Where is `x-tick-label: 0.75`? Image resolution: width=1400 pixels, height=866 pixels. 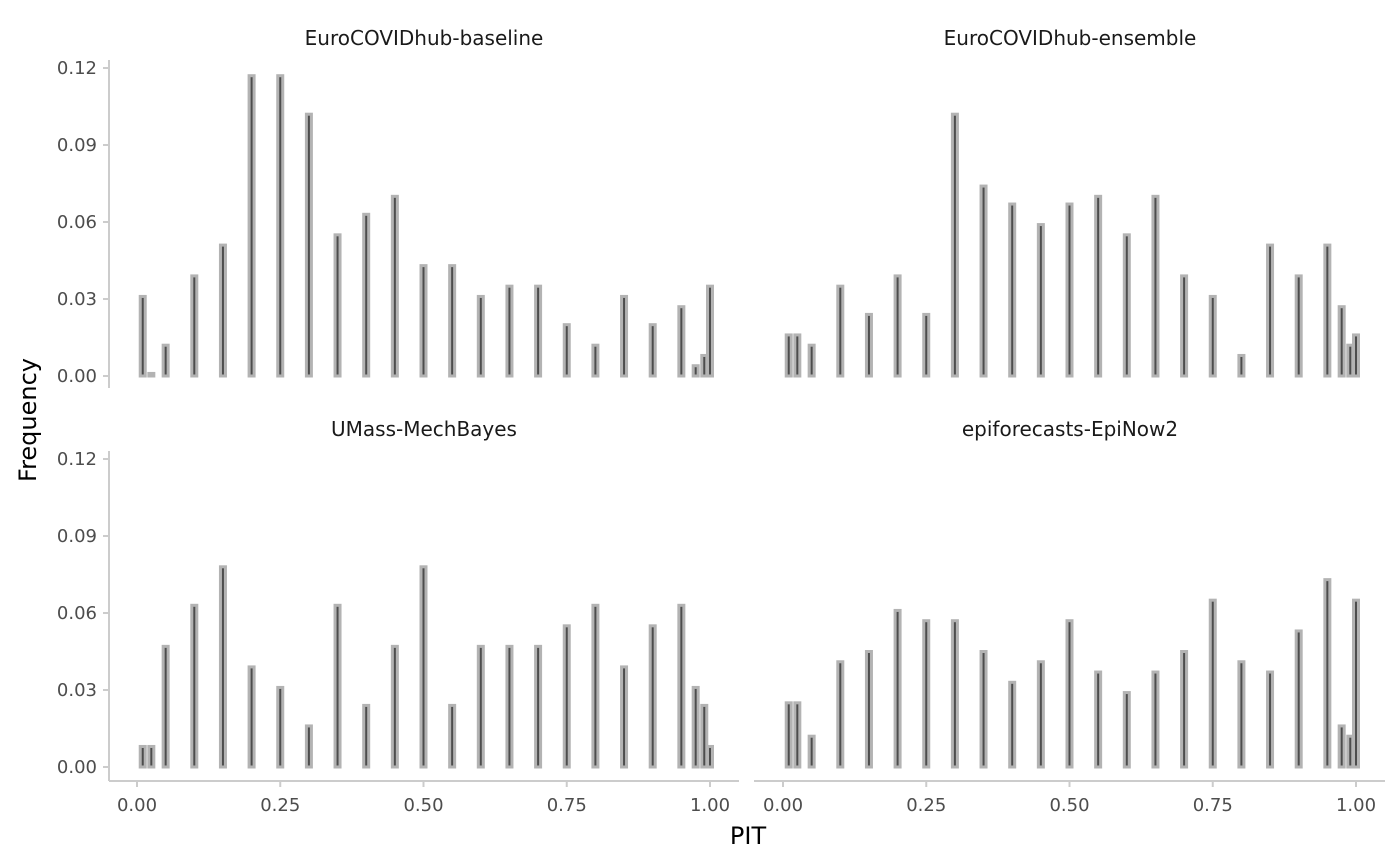 x-tick-label: 0.75 is located at coordinates (567, 805).